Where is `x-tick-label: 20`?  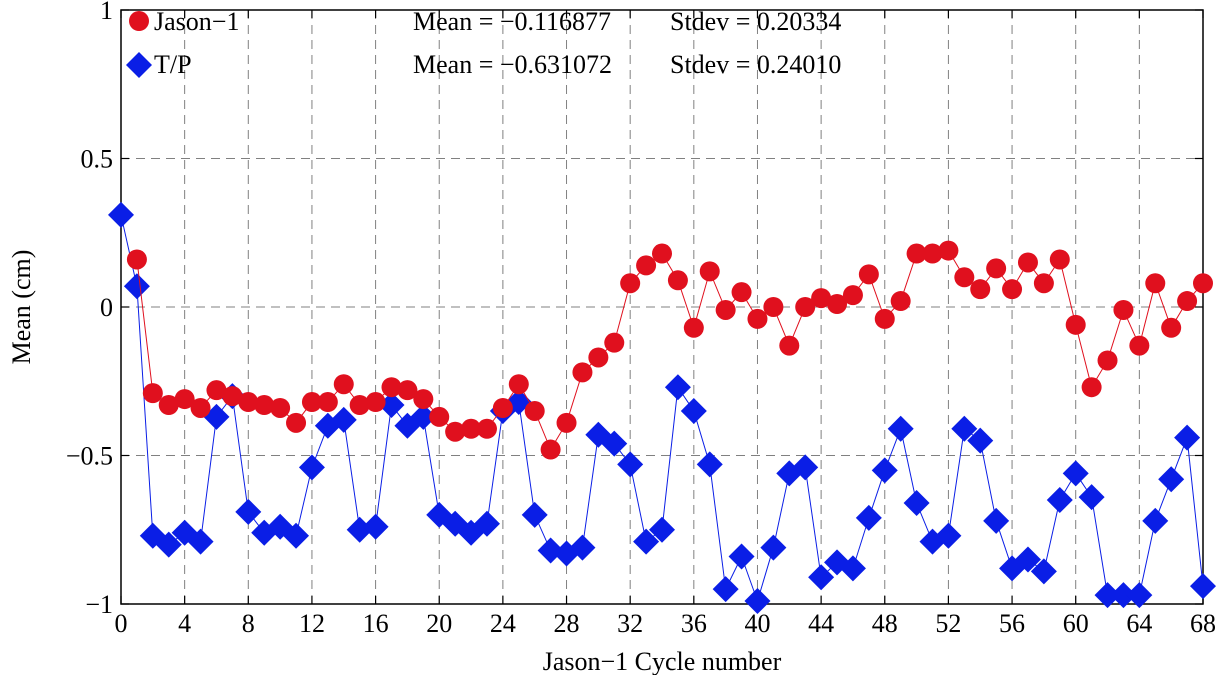
x-tick-label: 20 is located at coordinates (439, 623).